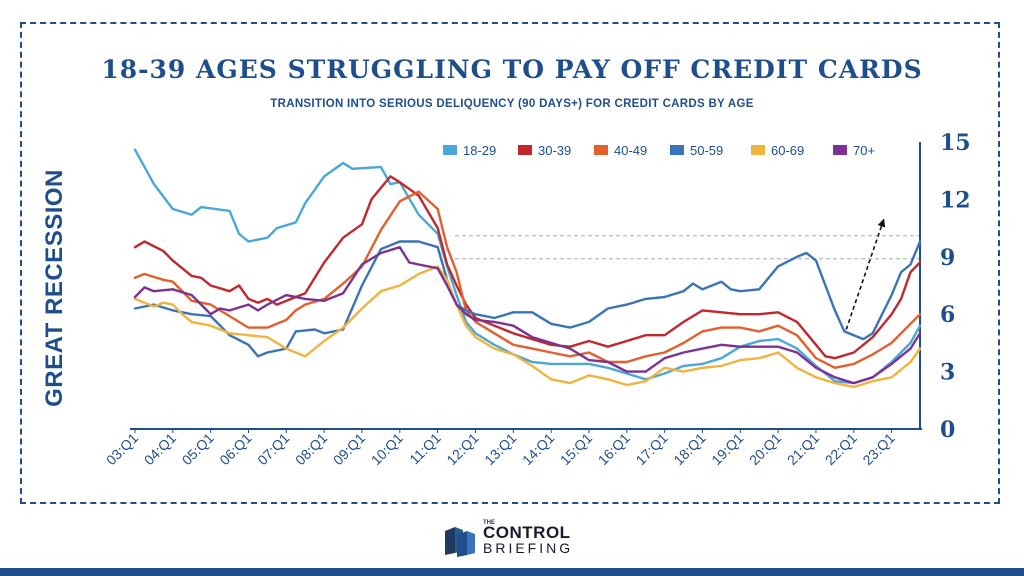 This screenshot has height=576, width=1024. I want to click on y-tick-label: 15, so click(955, 143).